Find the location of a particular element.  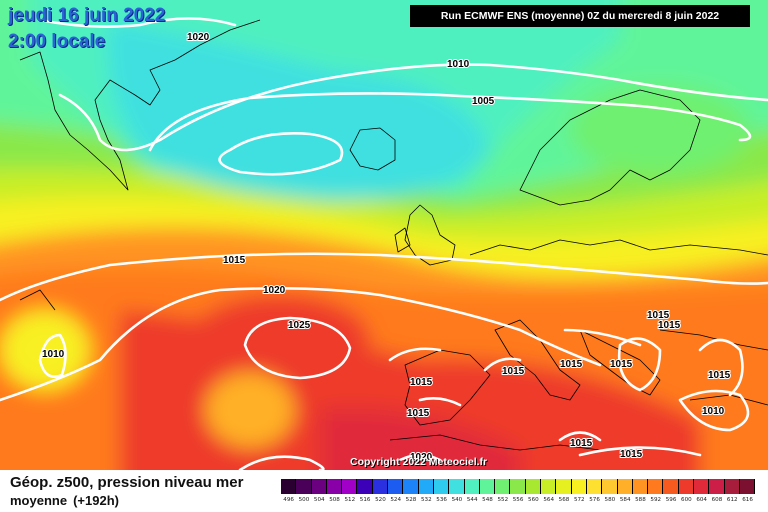

chart-subtitle: moyenne (+192h) is located at coordinates (64, 500).